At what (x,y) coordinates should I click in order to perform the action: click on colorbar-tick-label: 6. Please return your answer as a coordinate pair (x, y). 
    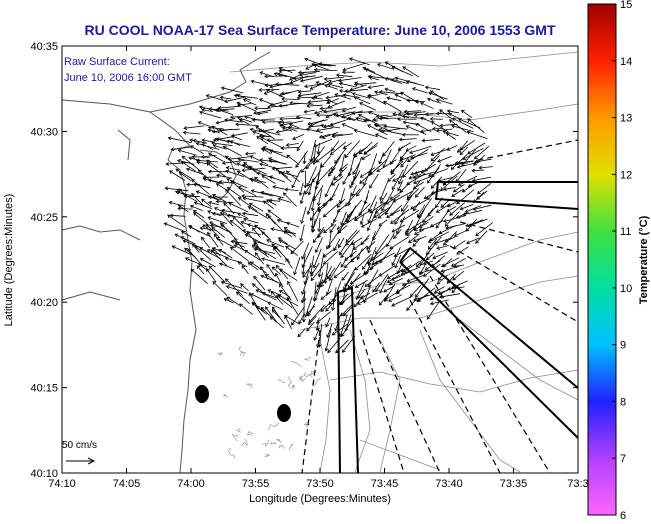
    Looking at the image, I should click on (623, 514).